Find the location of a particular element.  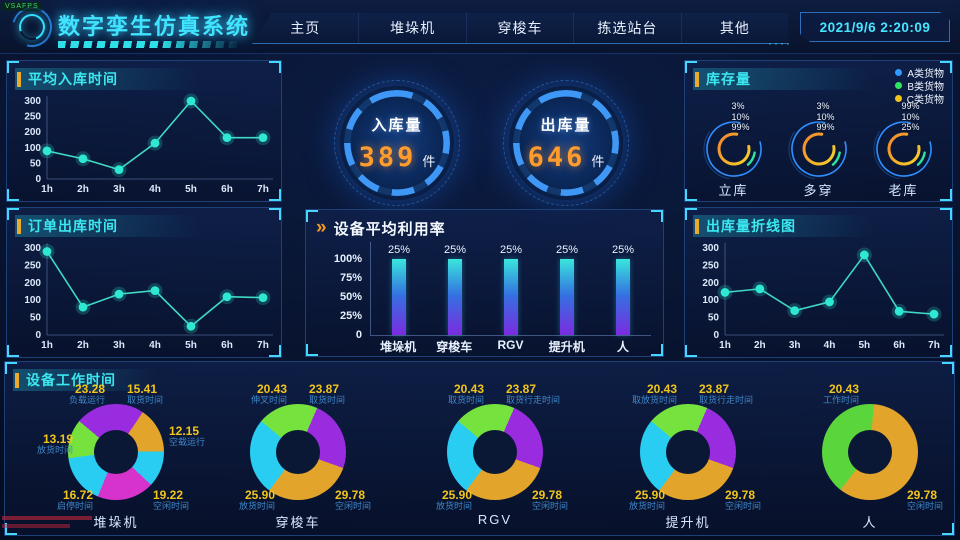

donut-name: 提升机 is located at coordinates (688, 522).